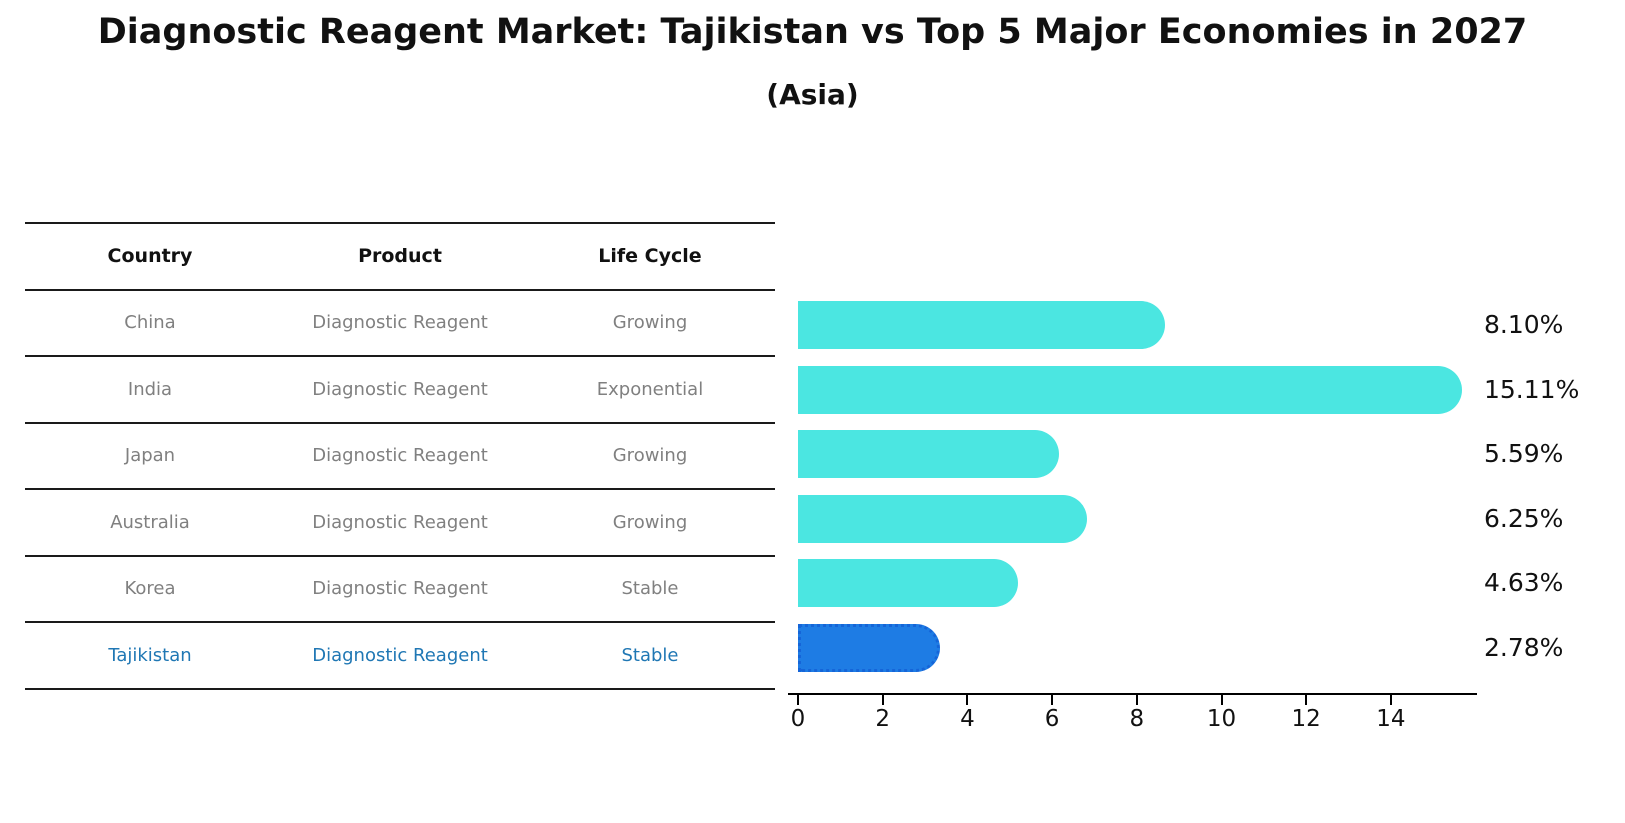 This screenshot has width=1625, height=823. What do you see at coordinates (798, 719) in the screenshot?
I see `x-tick-label: 0` at bounding box center [798, 719].